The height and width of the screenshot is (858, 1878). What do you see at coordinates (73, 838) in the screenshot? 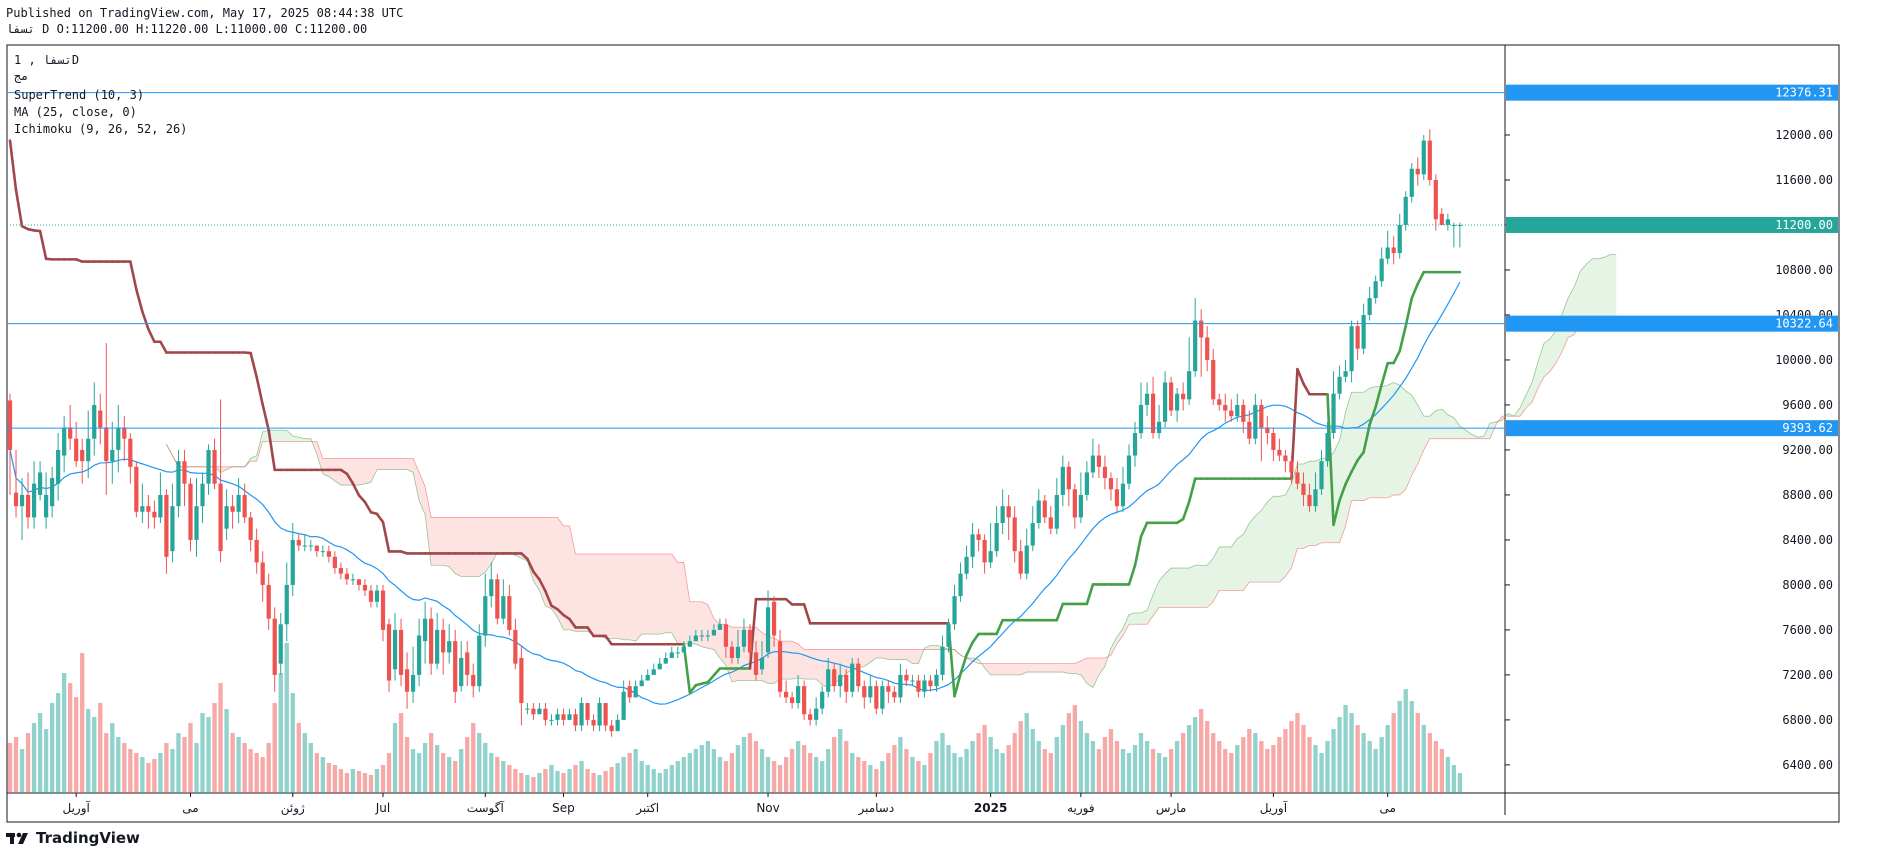
I see `tradingview-logo: TradingView` at bounding box center [73, 838].